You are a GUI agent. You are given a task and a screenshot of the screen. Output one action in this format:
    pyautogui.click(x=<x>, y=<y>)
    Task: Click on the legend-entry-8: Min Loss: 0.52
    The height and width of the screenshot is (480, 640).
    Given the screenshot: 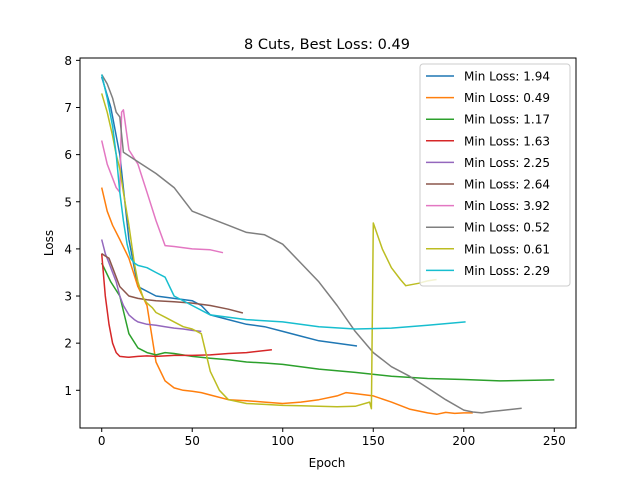 What is the action you would take?
    pyautogui.click(x=507, y=228)
    